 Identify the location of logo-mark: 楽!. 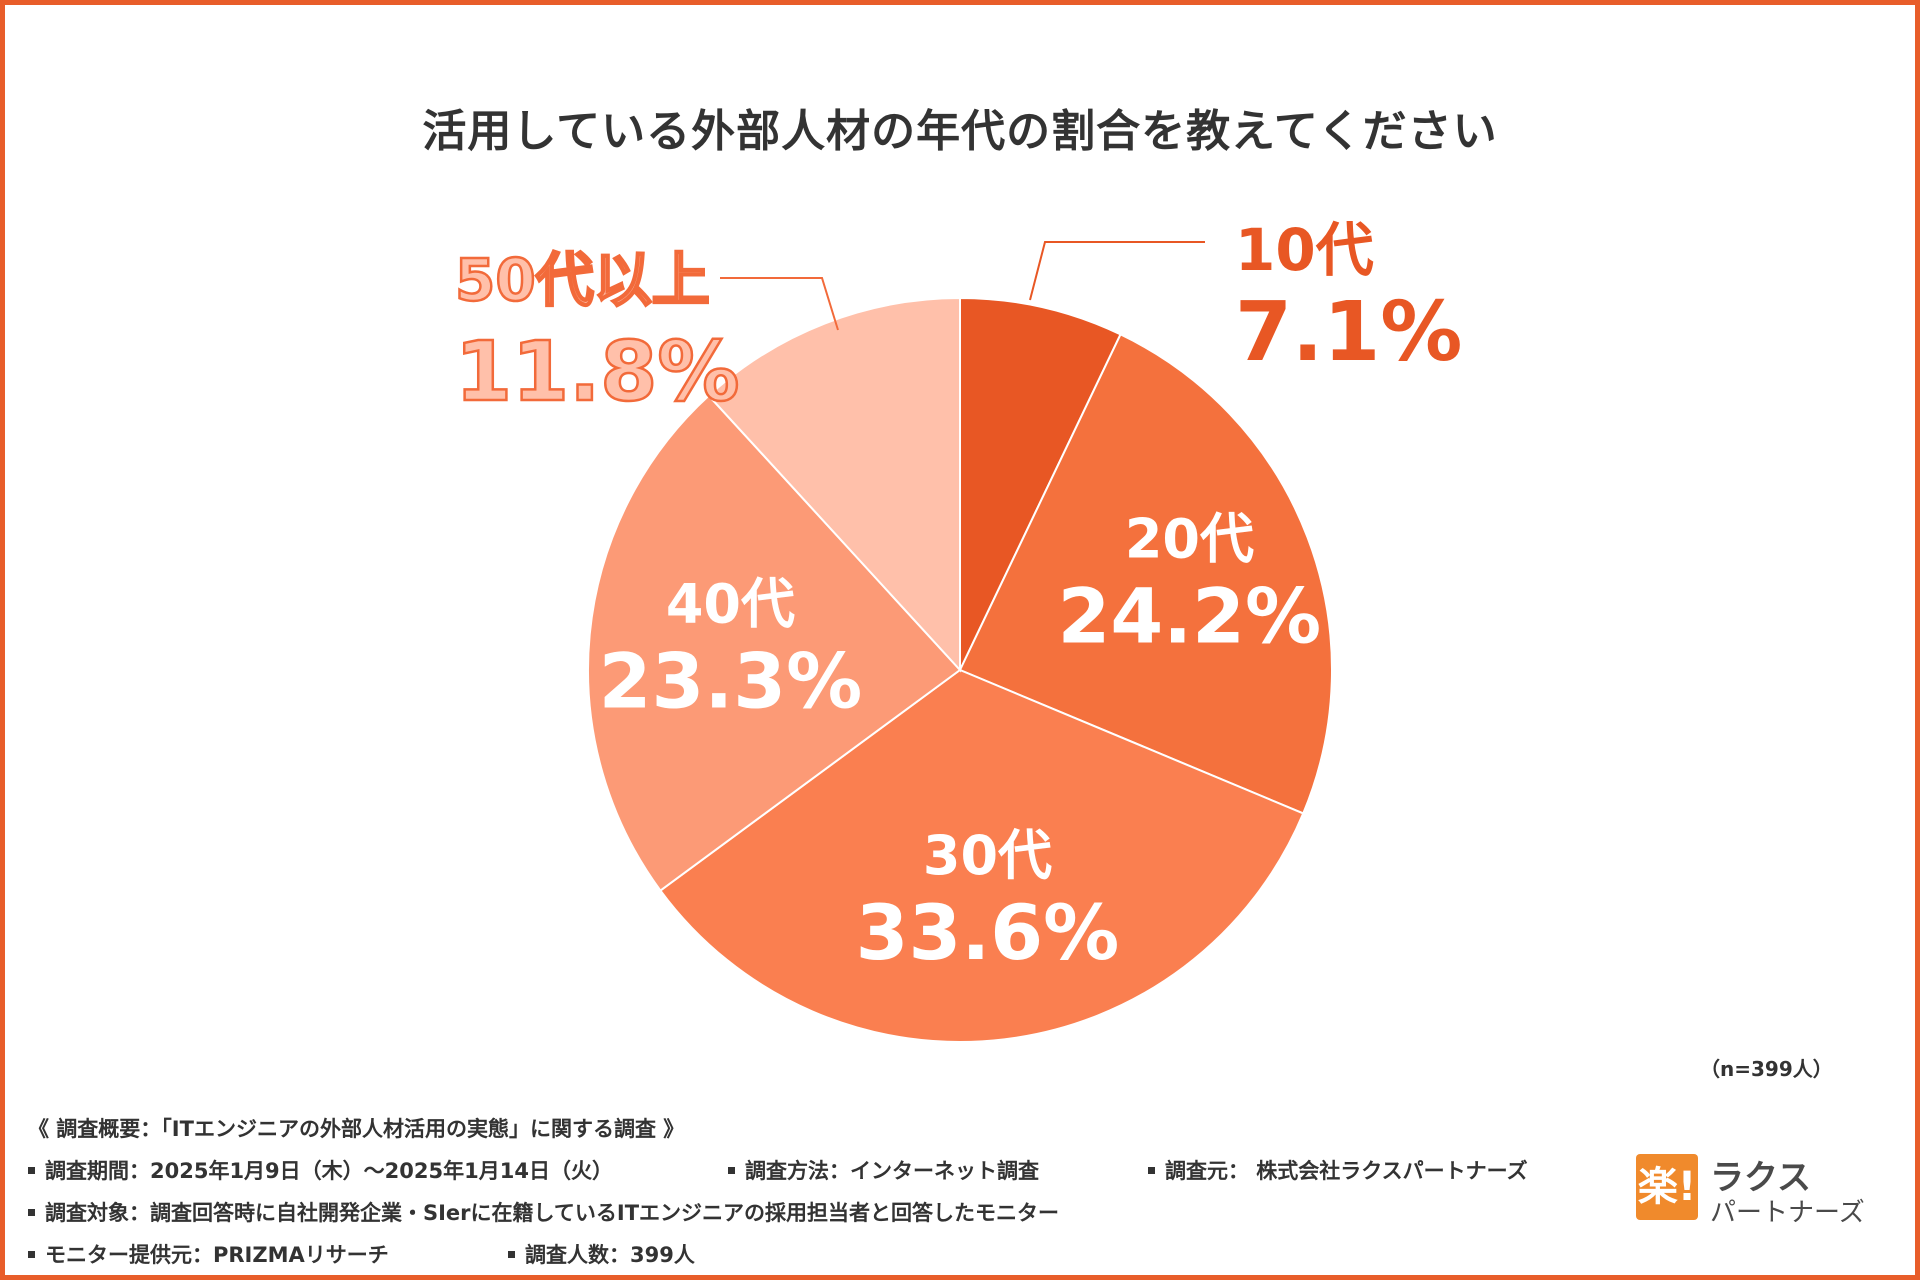
(1667, 1187).